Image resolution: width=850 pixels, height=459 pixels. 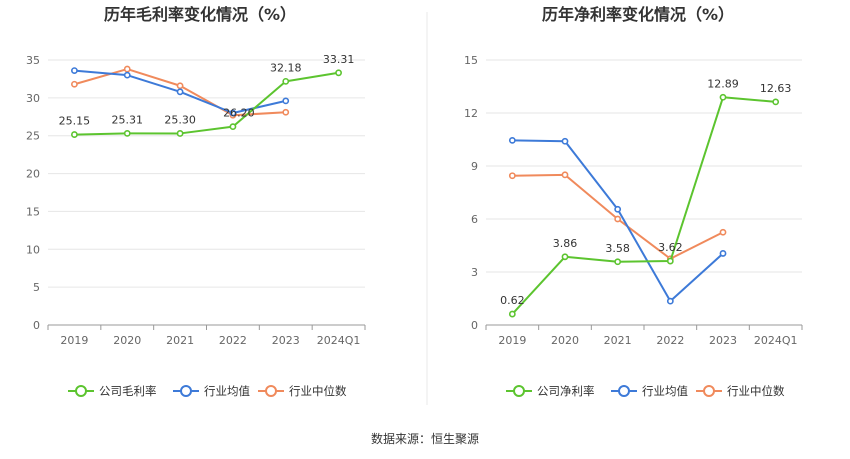 What do you see at coordinates (474, 166) in the screenshot?
I see `y-tick-label: 9` at bounding box center [474, 166].